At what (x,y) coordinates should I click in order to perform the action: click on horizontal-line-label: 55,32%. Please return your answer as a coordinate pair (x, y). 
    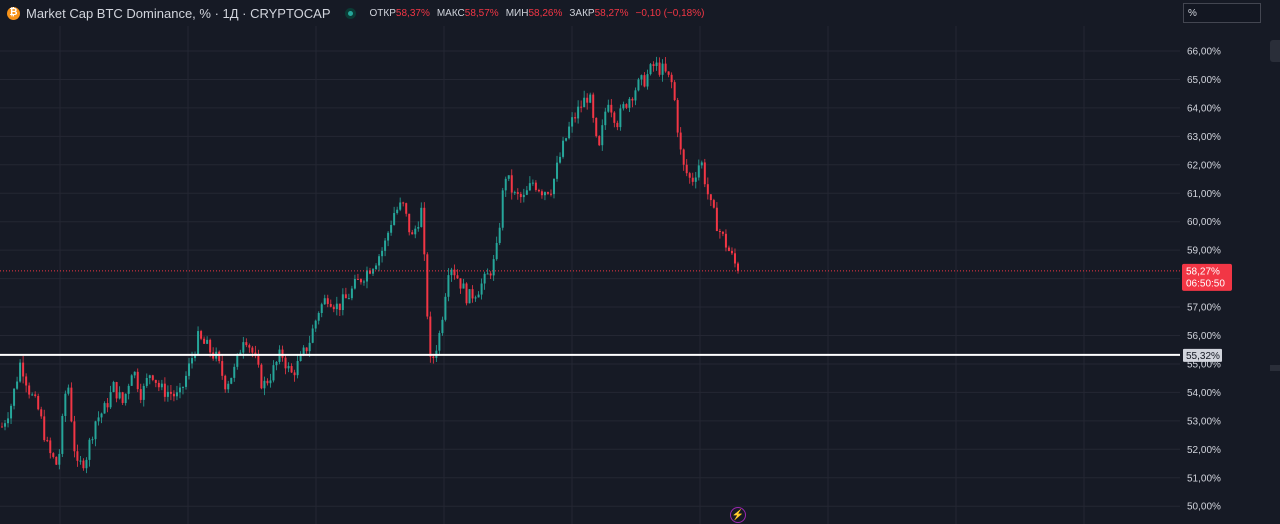
    Looking at the image, I should click on (1203, 356).